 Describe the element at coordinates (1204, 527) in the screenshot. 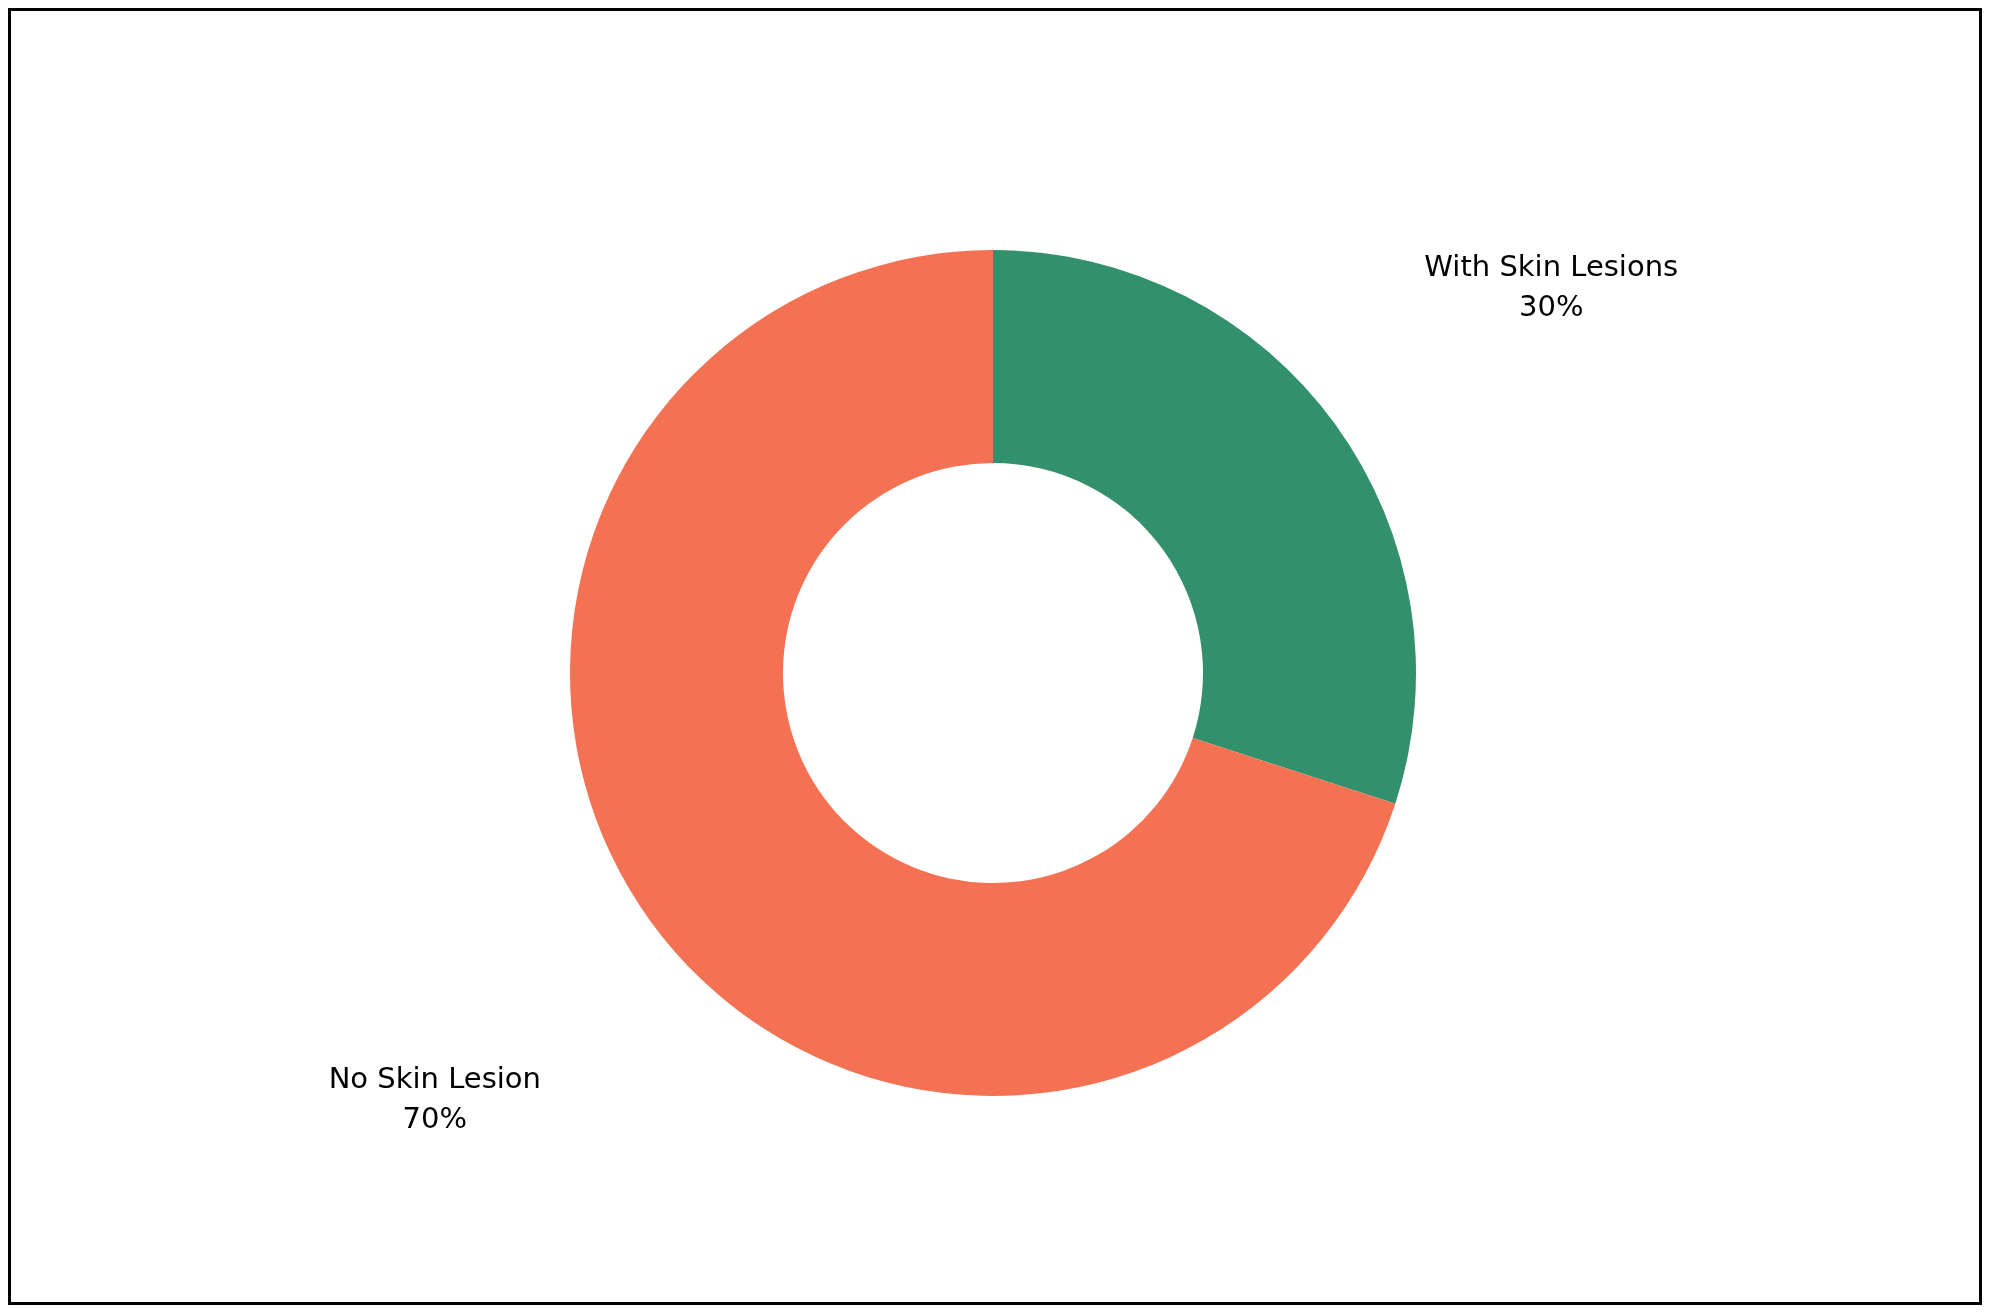

I see `donut-slice` at that location.